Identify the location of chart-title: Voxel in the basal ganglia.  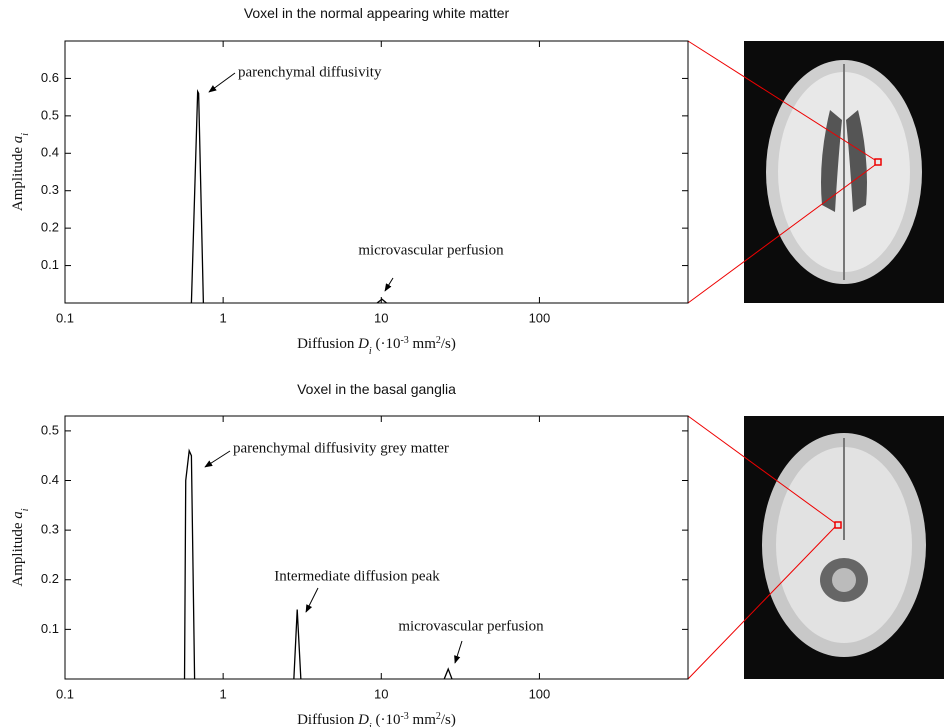
(376, 389).